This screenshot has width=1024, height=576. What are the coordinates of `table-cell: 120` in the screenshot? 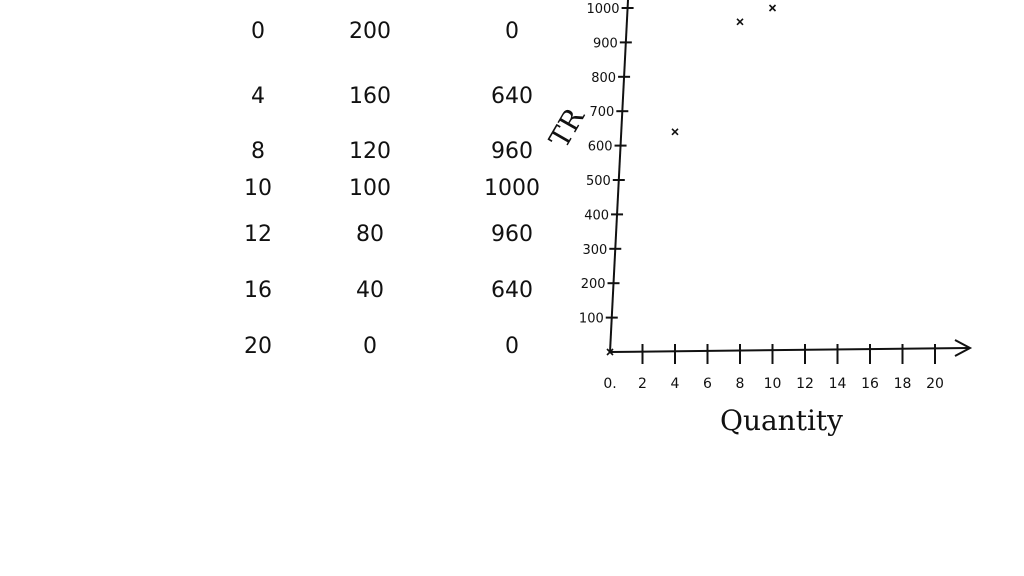 It's located at (370, 151).